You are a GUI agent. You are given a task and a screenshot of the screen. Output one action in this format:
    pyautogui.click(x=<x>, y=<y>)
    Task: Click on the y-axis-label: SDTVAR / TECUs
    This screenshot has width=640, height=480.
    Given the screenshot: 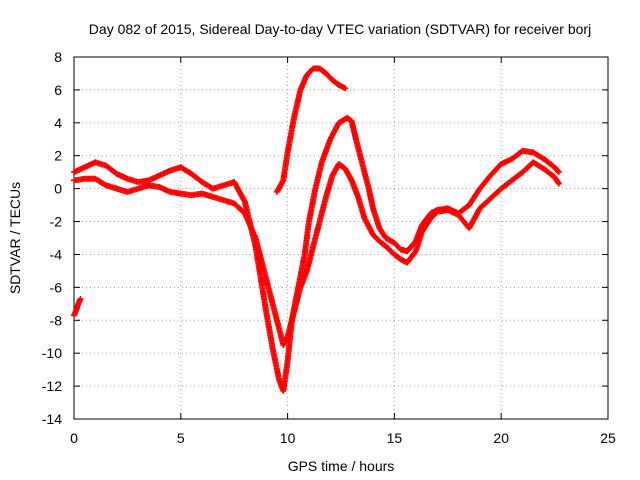 What is the action you would take?
    pyautogui.click(x=15, y=238)
    